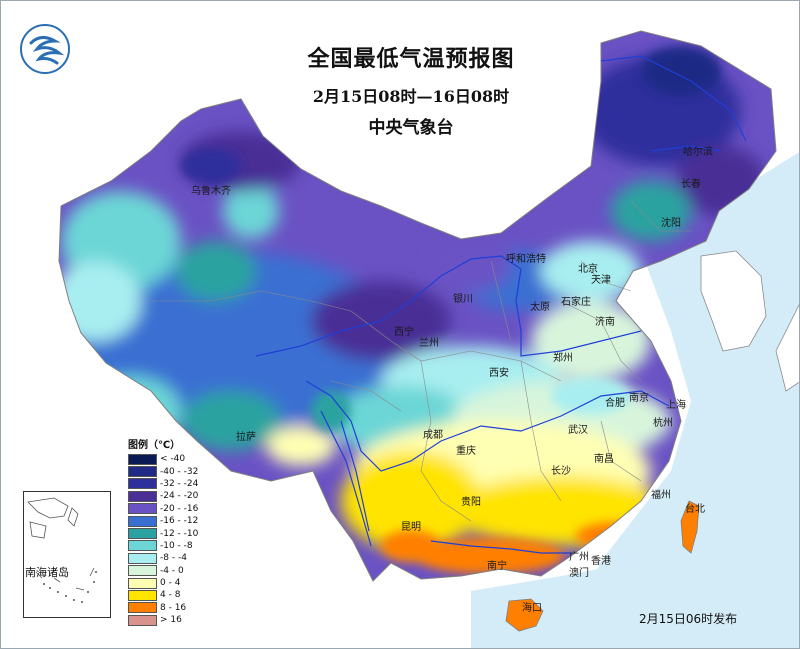  What do you see at coordinates (605, 322) in the screenshot?
I see `city-label-jinan: 济南` at bounding box center [605, 322].